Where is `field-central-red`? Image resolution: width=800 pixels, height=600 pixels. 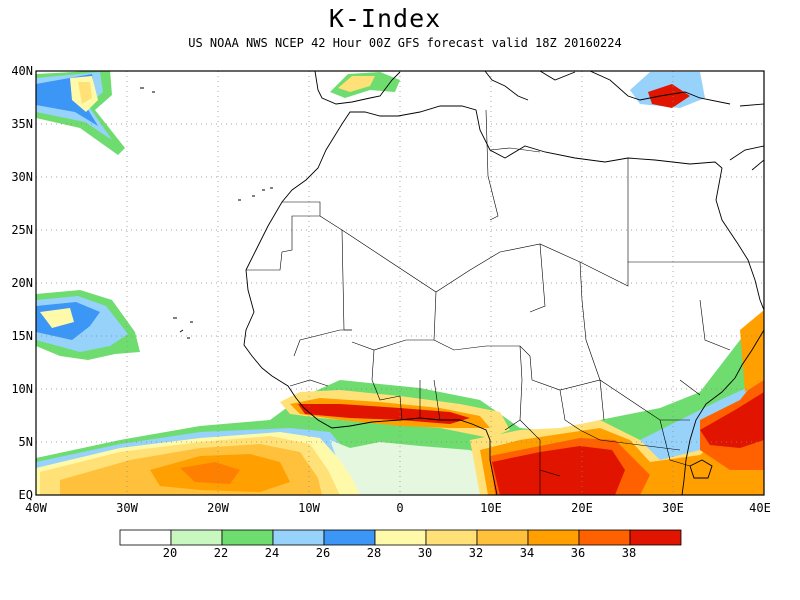 field-central-red is located at coordinates (558, 470).